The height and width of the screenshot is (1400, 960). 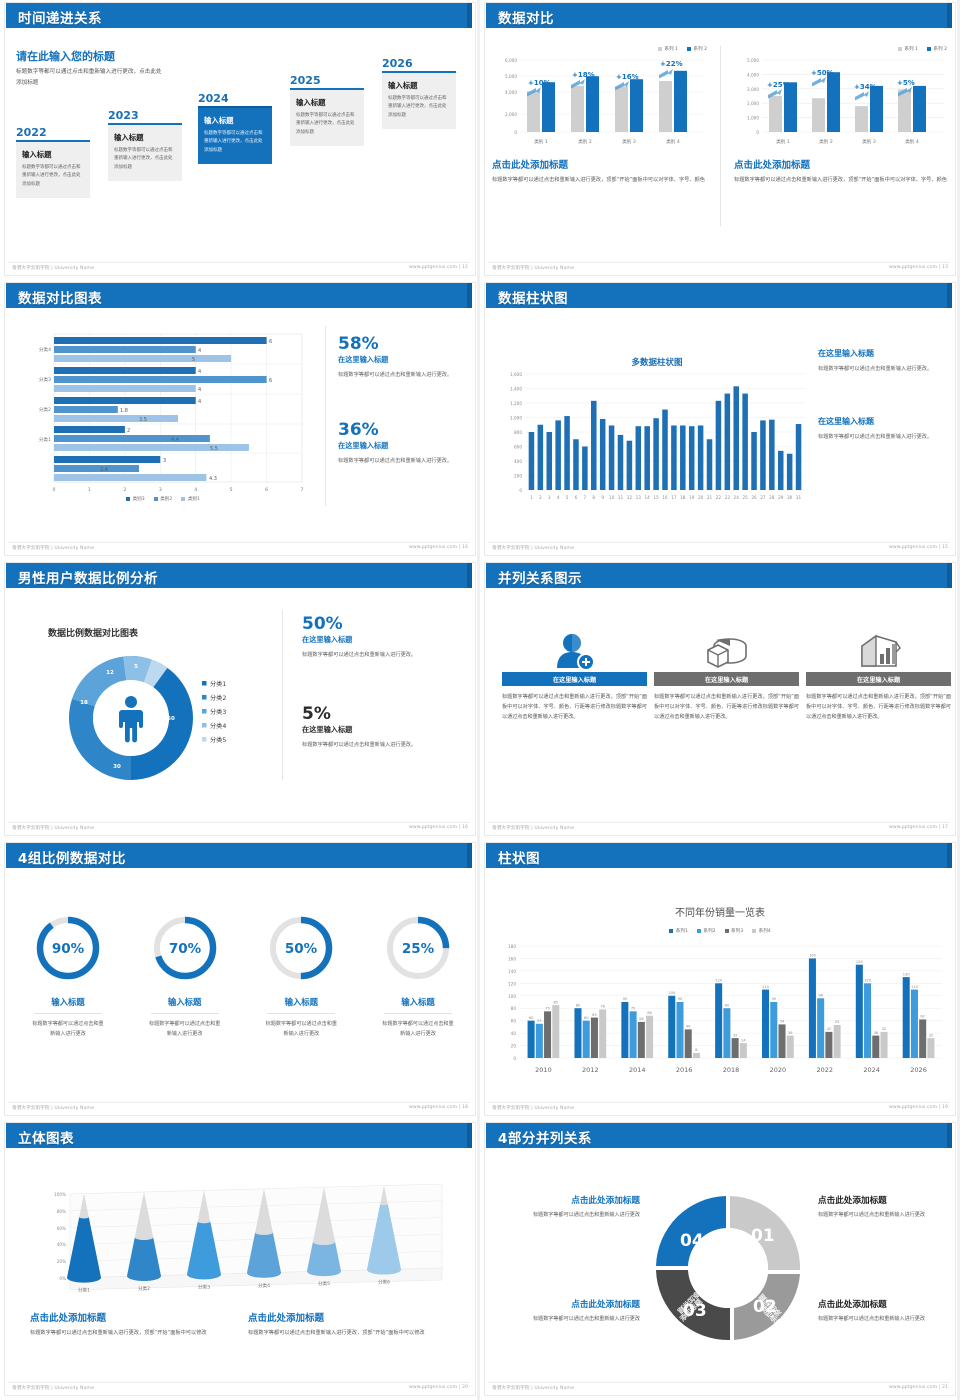 What do you see at coordinates (533, 1108) in the screenshot?
I see `footer-left: 香港大学云街学院 | University Name` at bounding box center [533, 1108].